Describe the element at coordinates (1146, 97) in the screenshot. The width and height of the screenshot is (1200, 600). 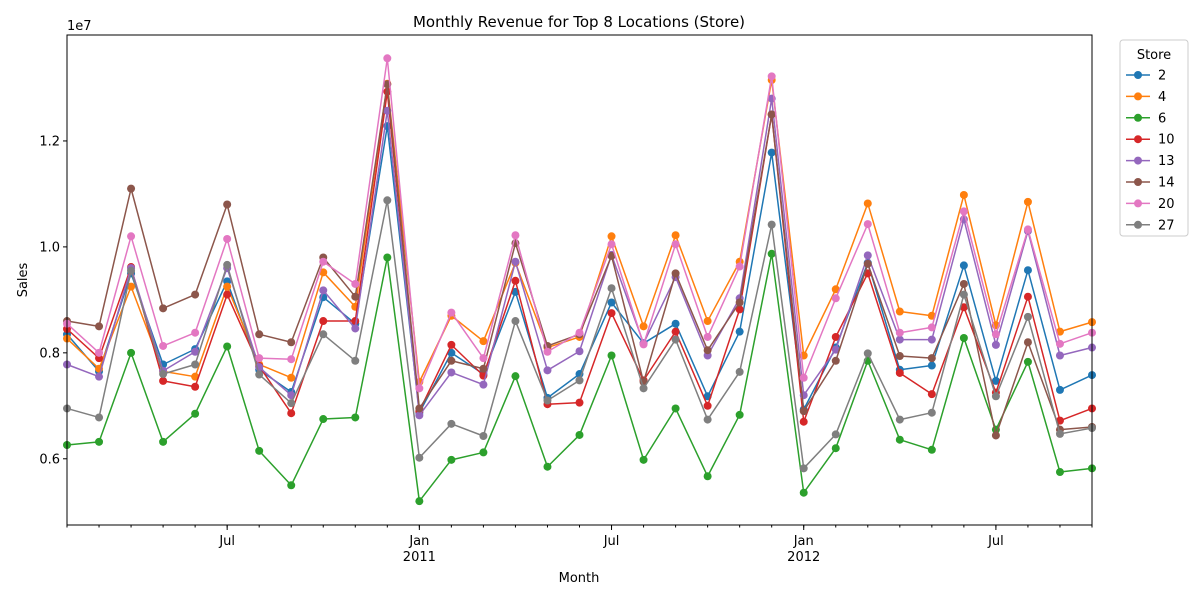
I see `legend-item: 4` at that location.